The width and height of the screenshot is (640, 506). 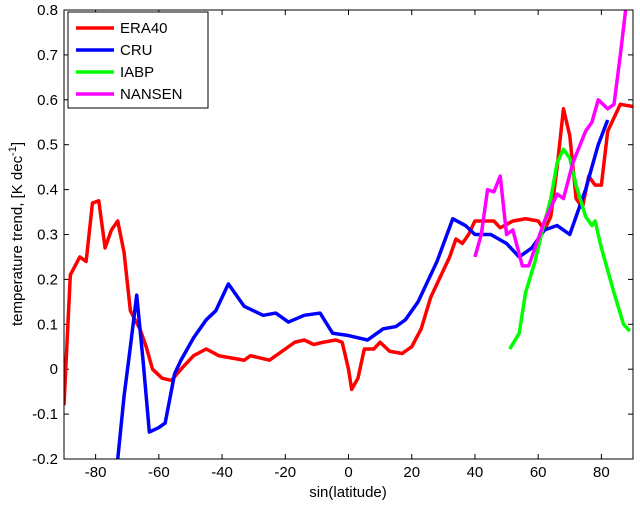 I want to click on y-tick-label: 0.5, so click(x=47, y=145).